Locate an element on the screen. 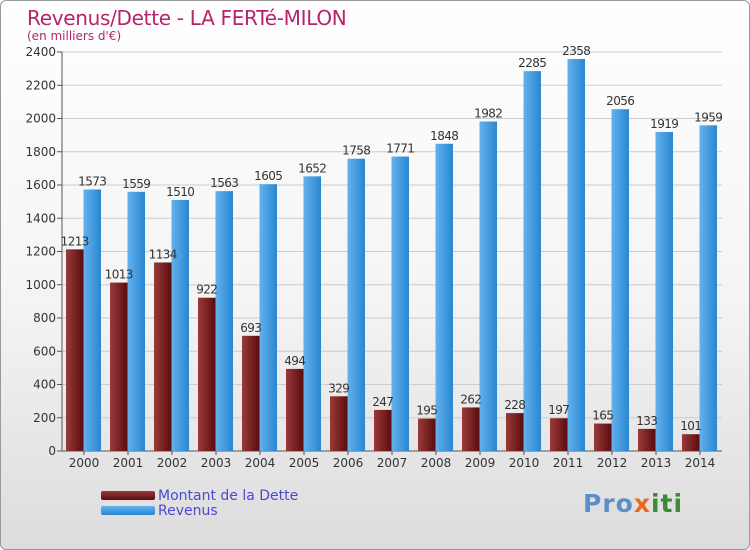  x-tick-label: 2009 is located at coordinates (480, 463).